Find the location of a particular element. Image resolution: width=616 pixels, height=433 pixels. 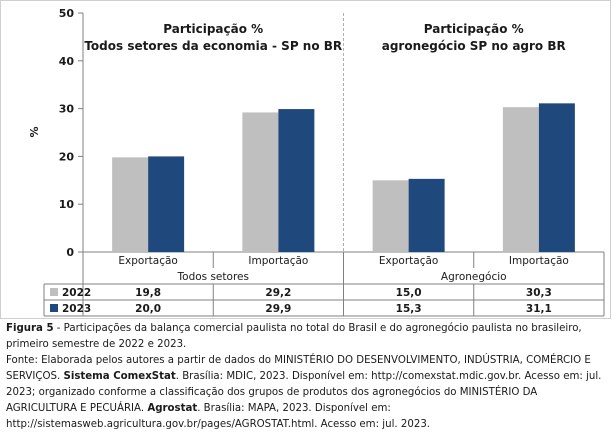

y-tick-label: 20 is located at coordinates (67, 156).